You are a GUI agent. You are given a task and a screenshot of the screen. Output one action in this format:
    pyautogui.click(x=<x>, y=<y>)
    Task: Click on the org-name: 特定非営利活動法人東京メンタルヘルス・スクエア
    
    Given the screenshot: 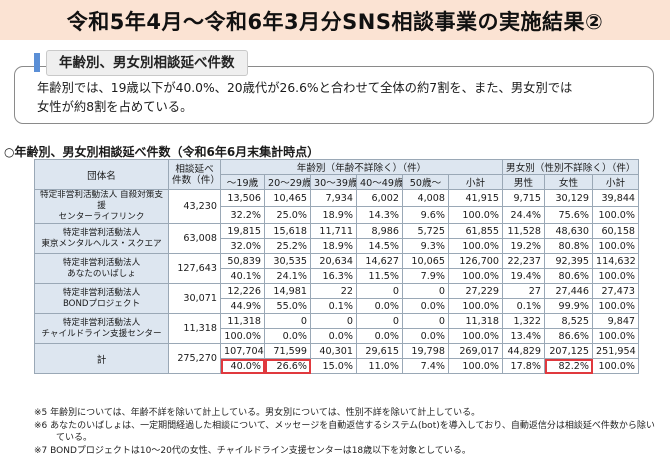 What is the action you would take?
    pyautogui.click(x=102, y=239)
    